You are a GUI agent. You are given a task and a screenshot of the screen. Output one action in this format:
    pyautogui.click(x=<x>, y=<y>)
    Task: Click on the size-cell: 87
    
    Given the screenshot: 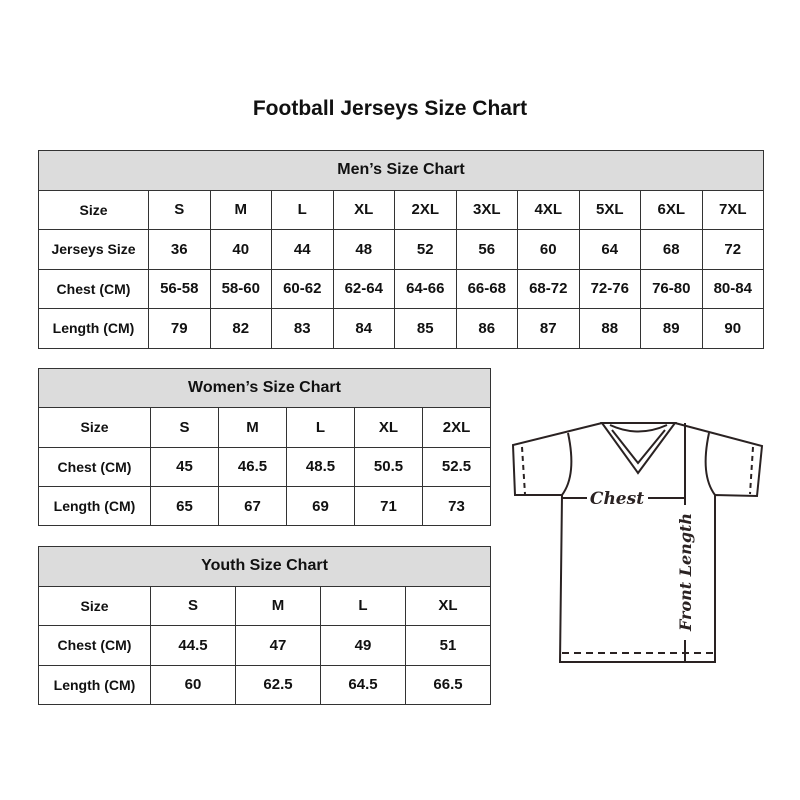 What is the action you would take?
    pyautogui.click(x=548, y=328)
    